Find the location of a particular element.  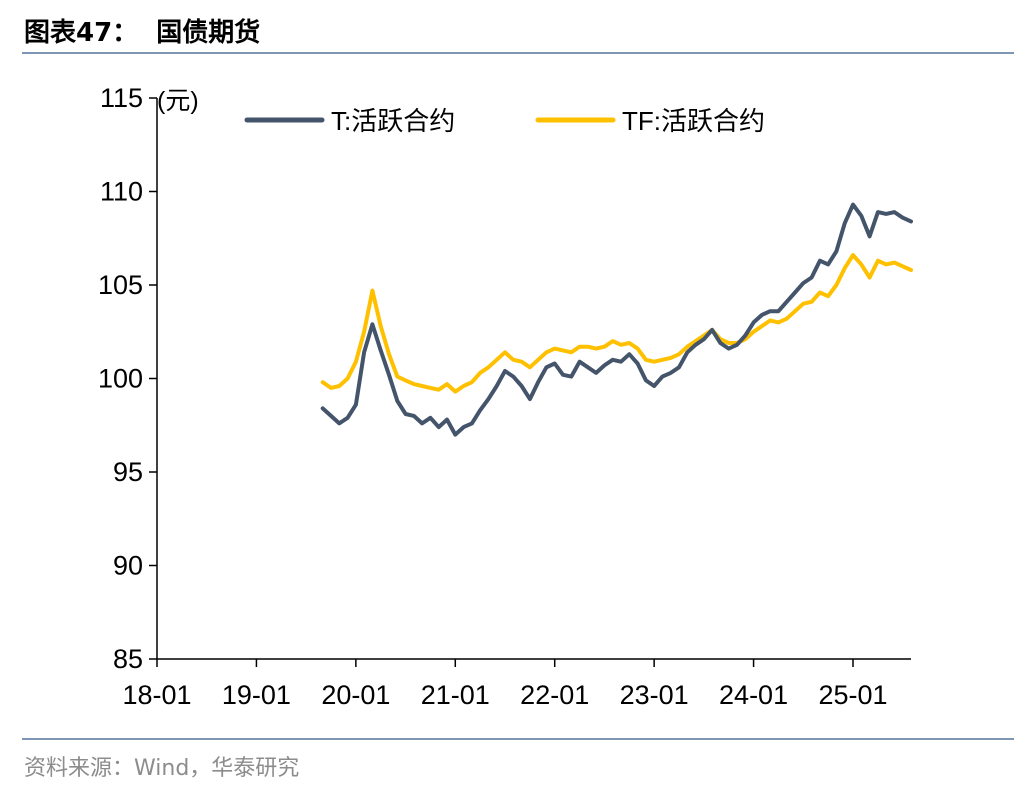

x-tick-label: 23-01 is located at coordinates (654, 695).